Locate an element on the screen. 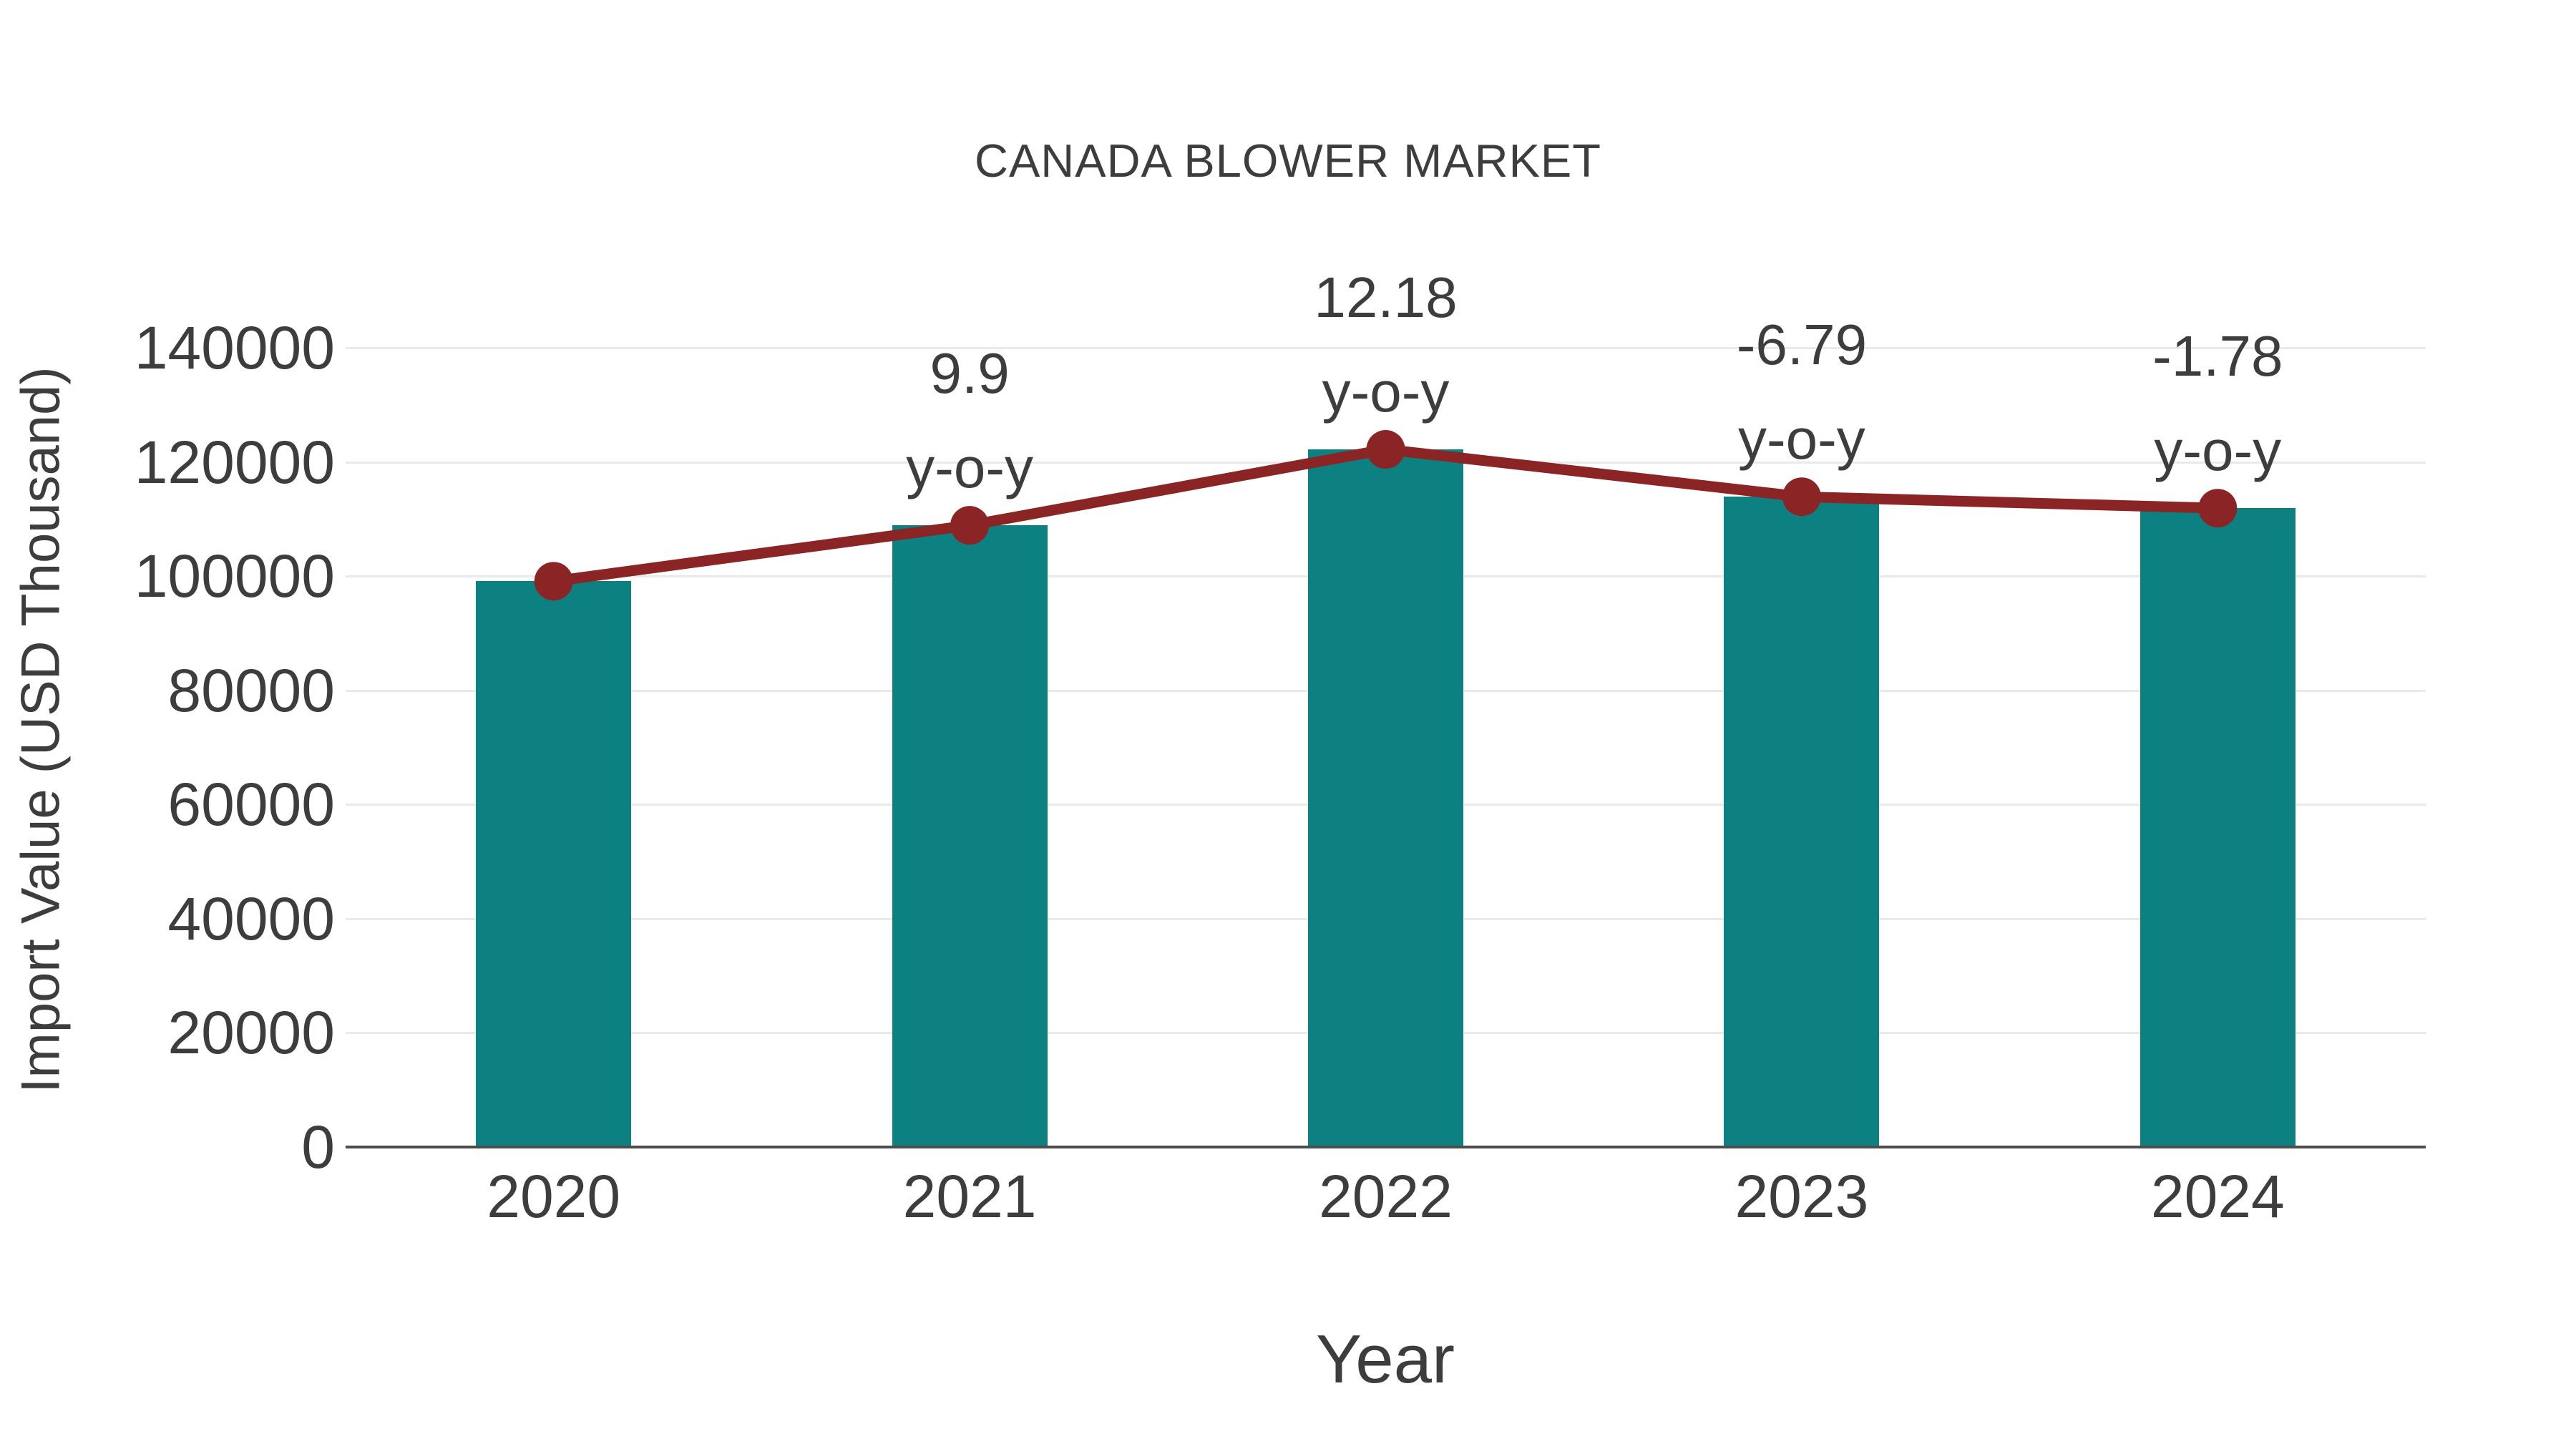  annotation-value: 9.9 is located at coordinates (970, 373).